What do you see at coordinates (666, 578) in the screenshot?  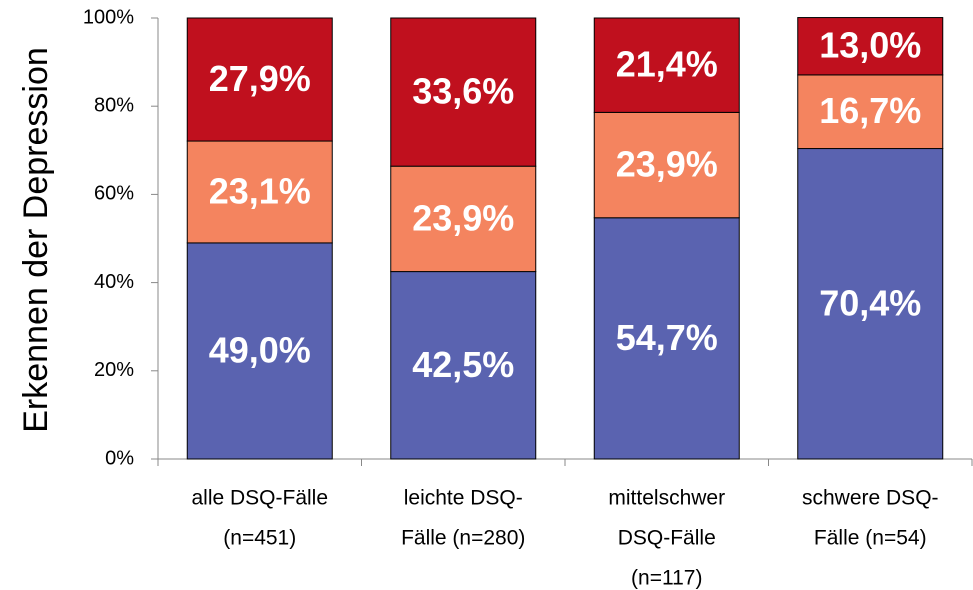 I see `x-tick-label: (n=117)` at bounding box center [666, 578].